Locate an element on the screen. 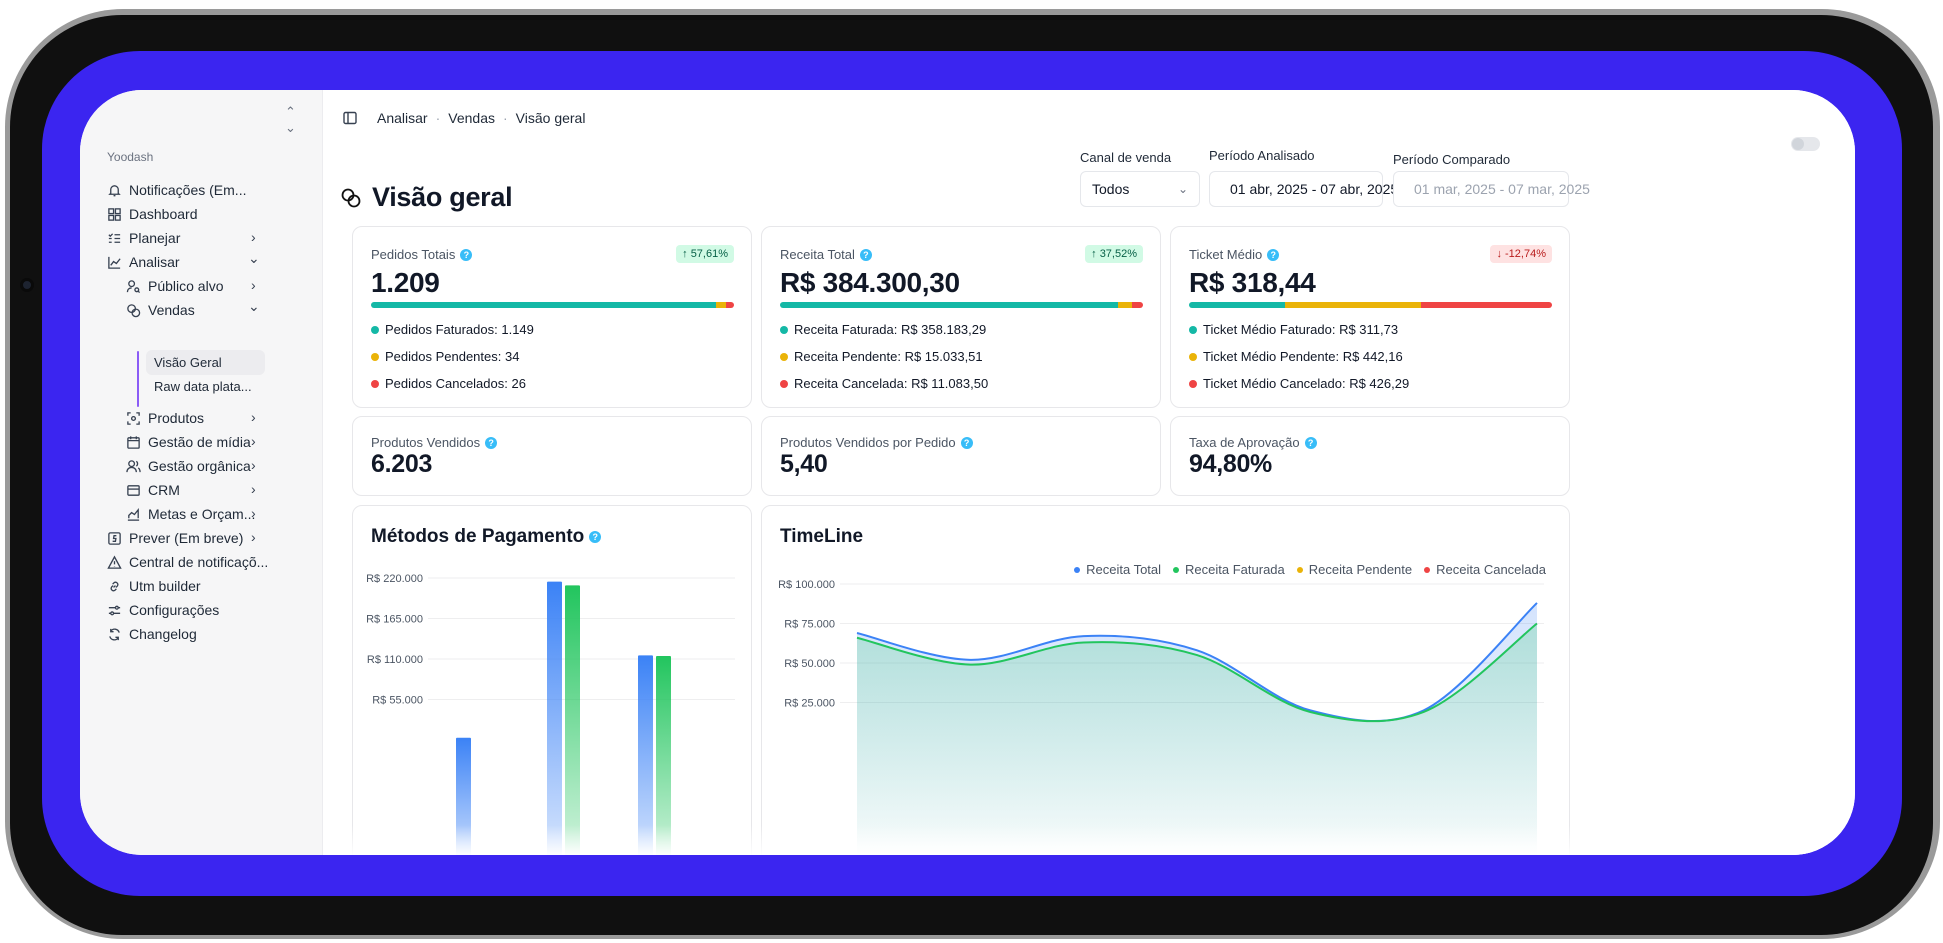 The image size is (1943, 943). legend-item: Receita Cancelada is located at coordinates (1485, 569).